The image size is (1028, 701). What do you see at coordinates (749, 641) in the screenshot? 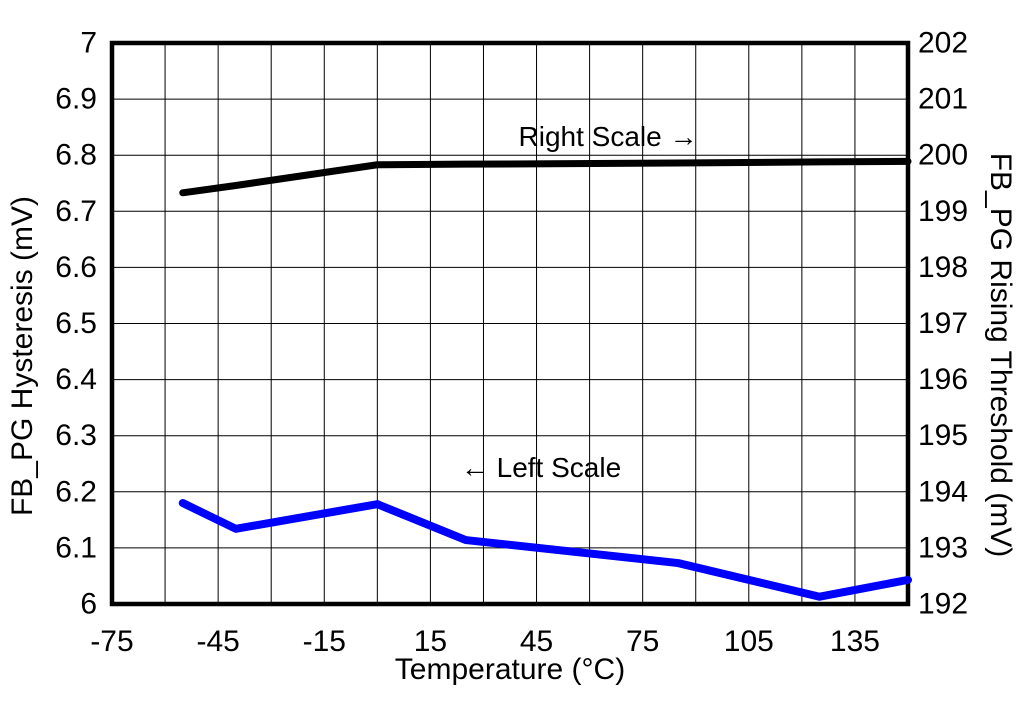
I see `x-axis-tick-label: 105` at bounding box center [749, 641].